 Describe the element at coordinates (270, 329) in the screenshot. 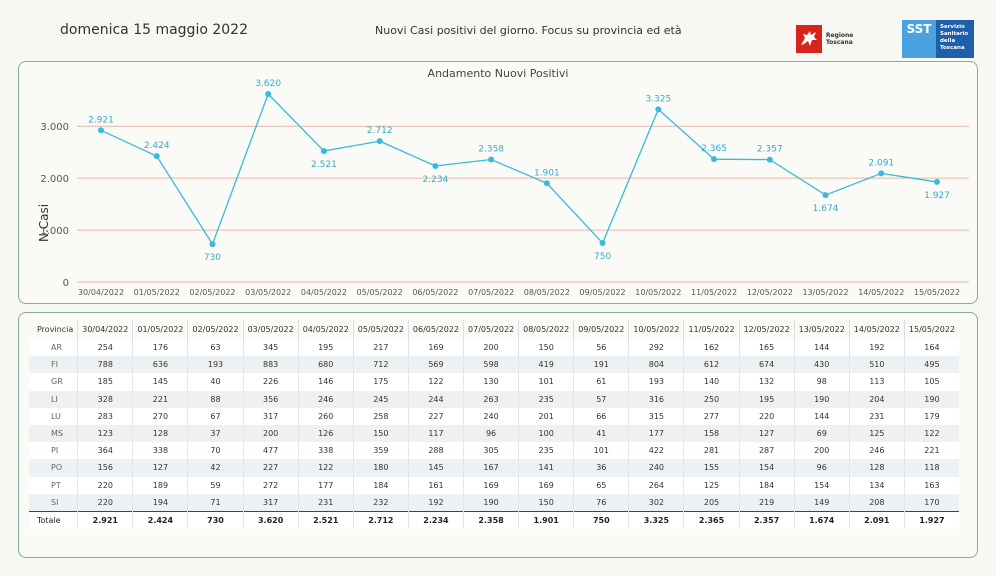

I see `column-header-date: 03/05/2022` at that location.